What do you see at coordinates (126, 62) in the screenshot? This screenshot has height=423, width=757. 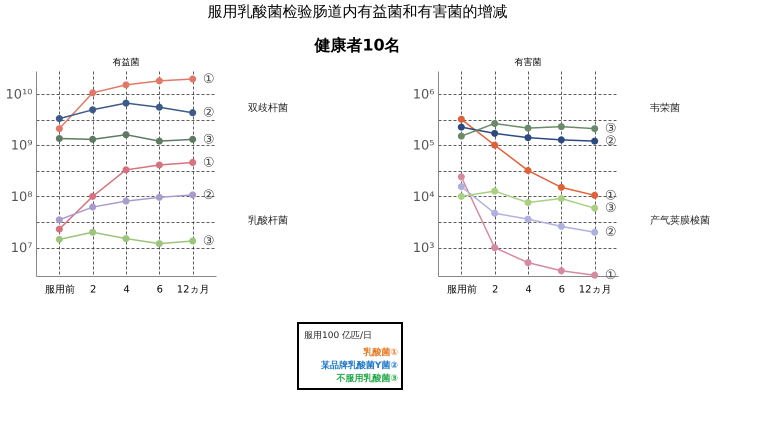 I see `chart-title: 有益菌` at bounding box center [126, 62].